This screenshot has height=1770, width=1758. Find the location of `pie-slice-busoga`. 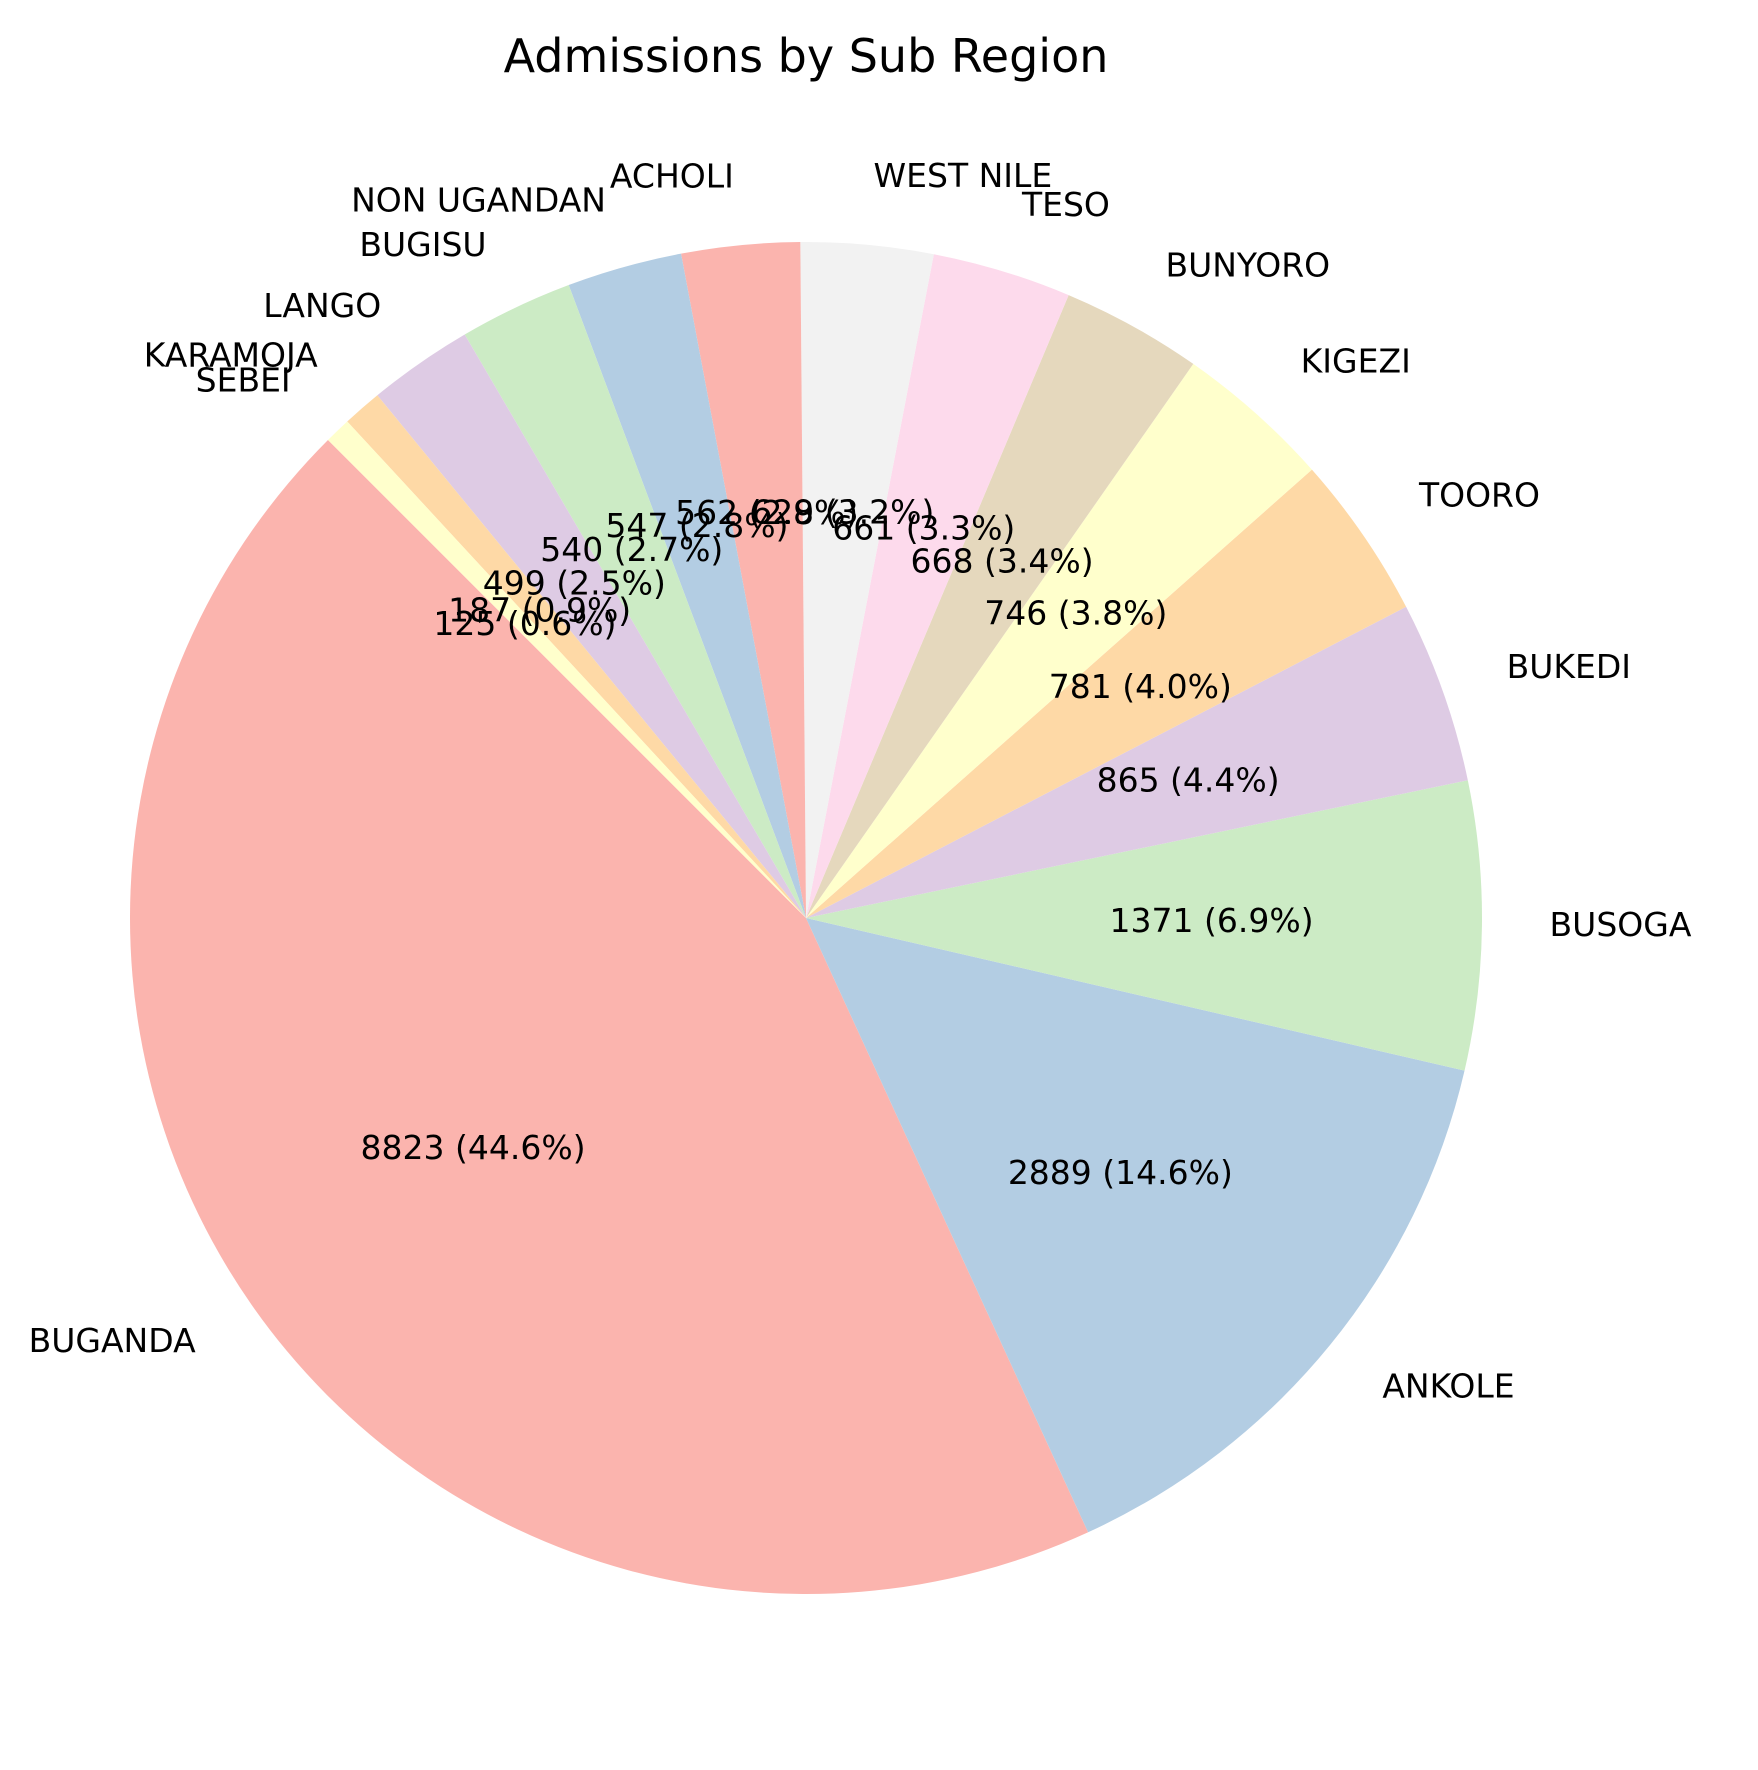

pie-slice-busoga is located at coordinates (1144, 925).